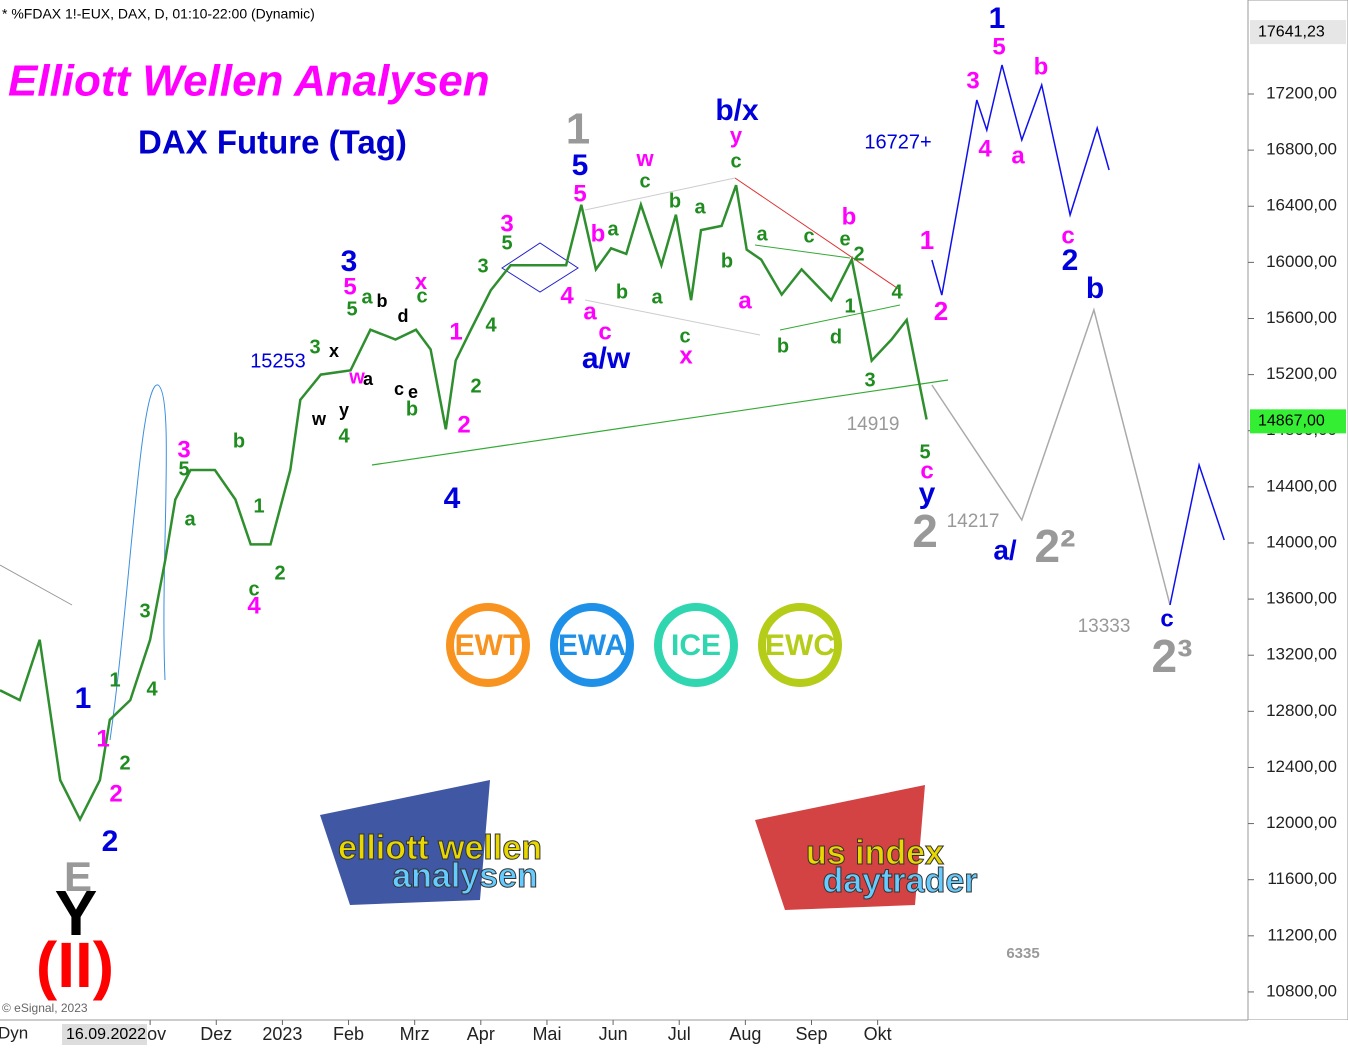 The image size is (1348, 1050). Describe the element at coordinates (405, 842) in the screenshot. I see `logo-flag` at that location.